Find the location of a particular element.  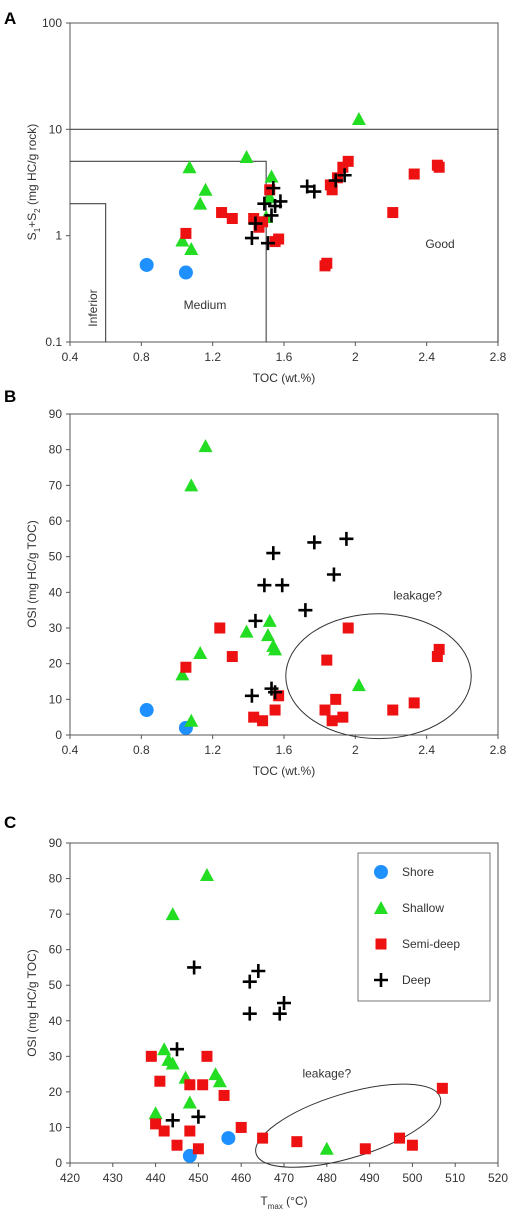

x-tick-label: 480 is located at coordinates (327, 1178).